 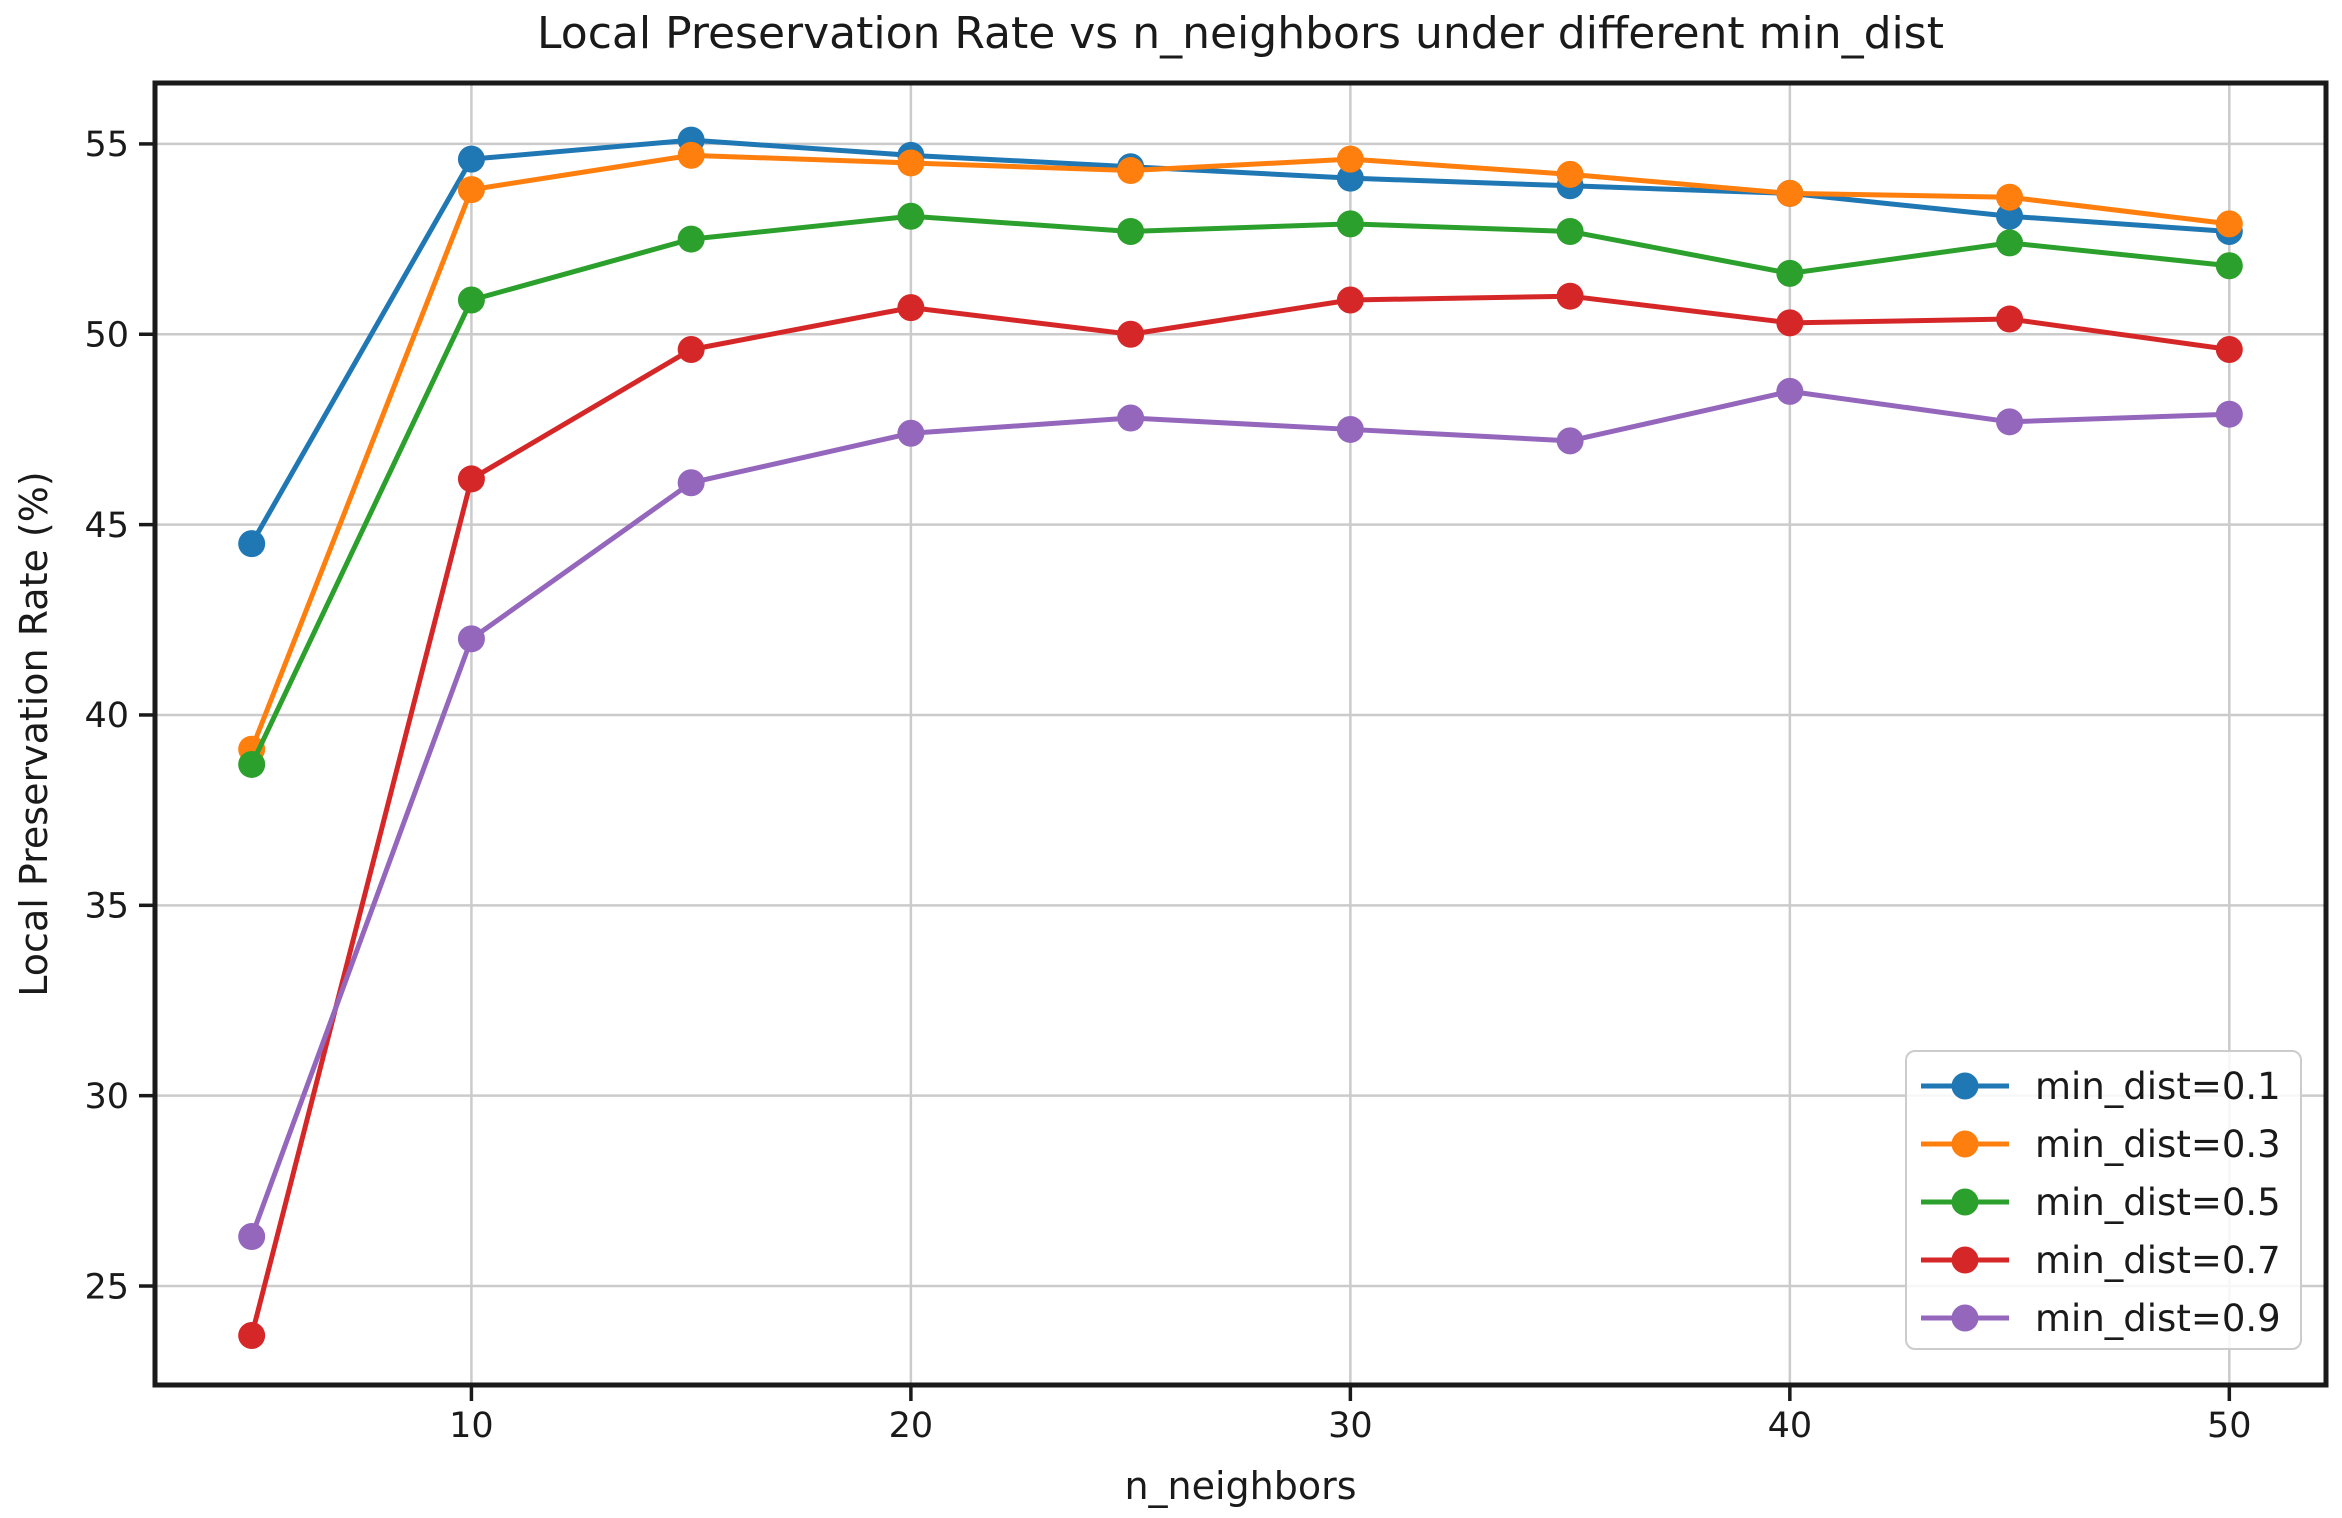 What do you see at coordinates (2010, 243) in the screenshot?
I see `data-point-min-dist-0.5-x45` at bounding box center [2010, 243].